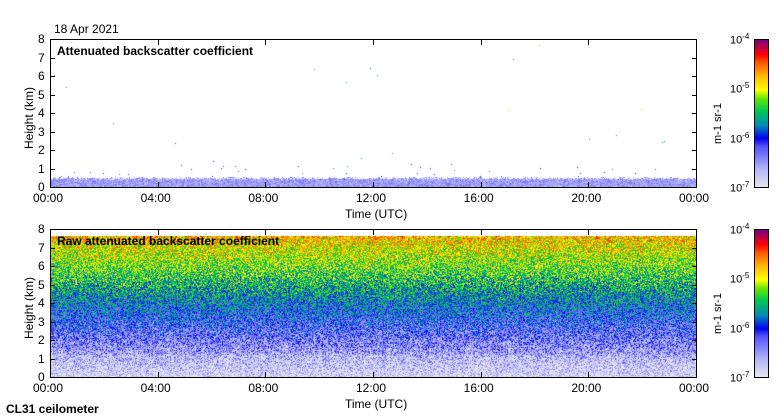 The height and width of the screenshot is (420, 780). I want to click on y-tick-label: 8, so click(41, 229).